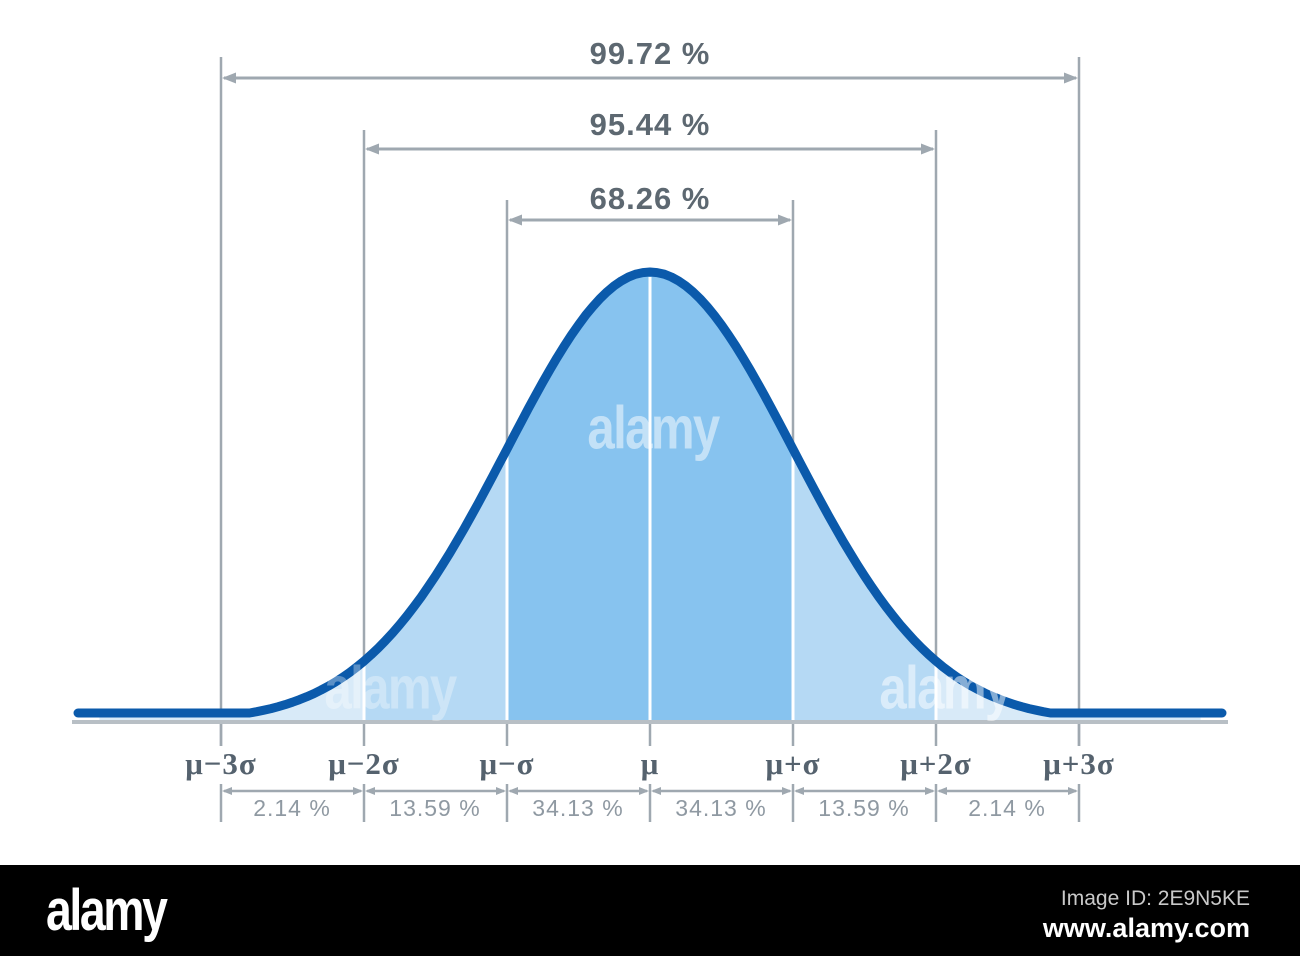 The image size is (1300, 956). I want to click on span-label-2sigma: 95.44 %, so click(650, 124).